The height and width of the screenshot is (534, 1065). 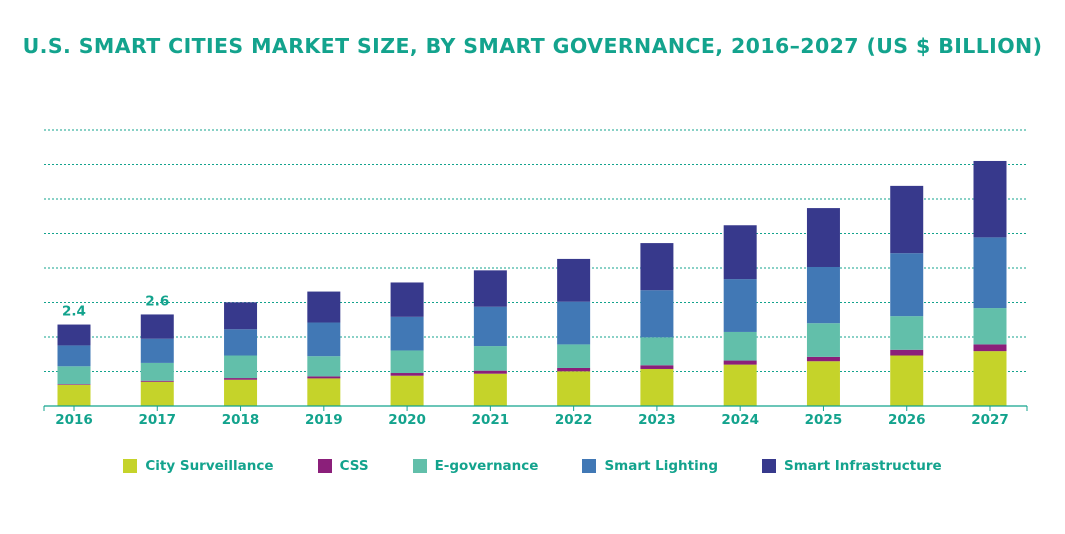 What do you see at coordinates (241, 316) in the screenshot?
I see `bar-2018-smart-infrastructure` at bounding box center [241, 316].